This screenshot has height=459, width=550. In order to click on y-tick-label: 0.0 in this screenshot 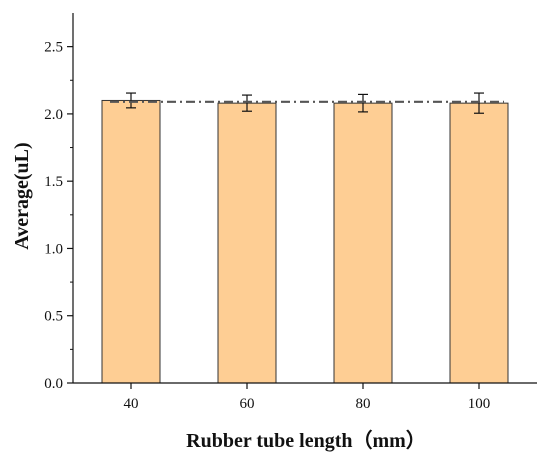, I will do `click(53, 384)`.